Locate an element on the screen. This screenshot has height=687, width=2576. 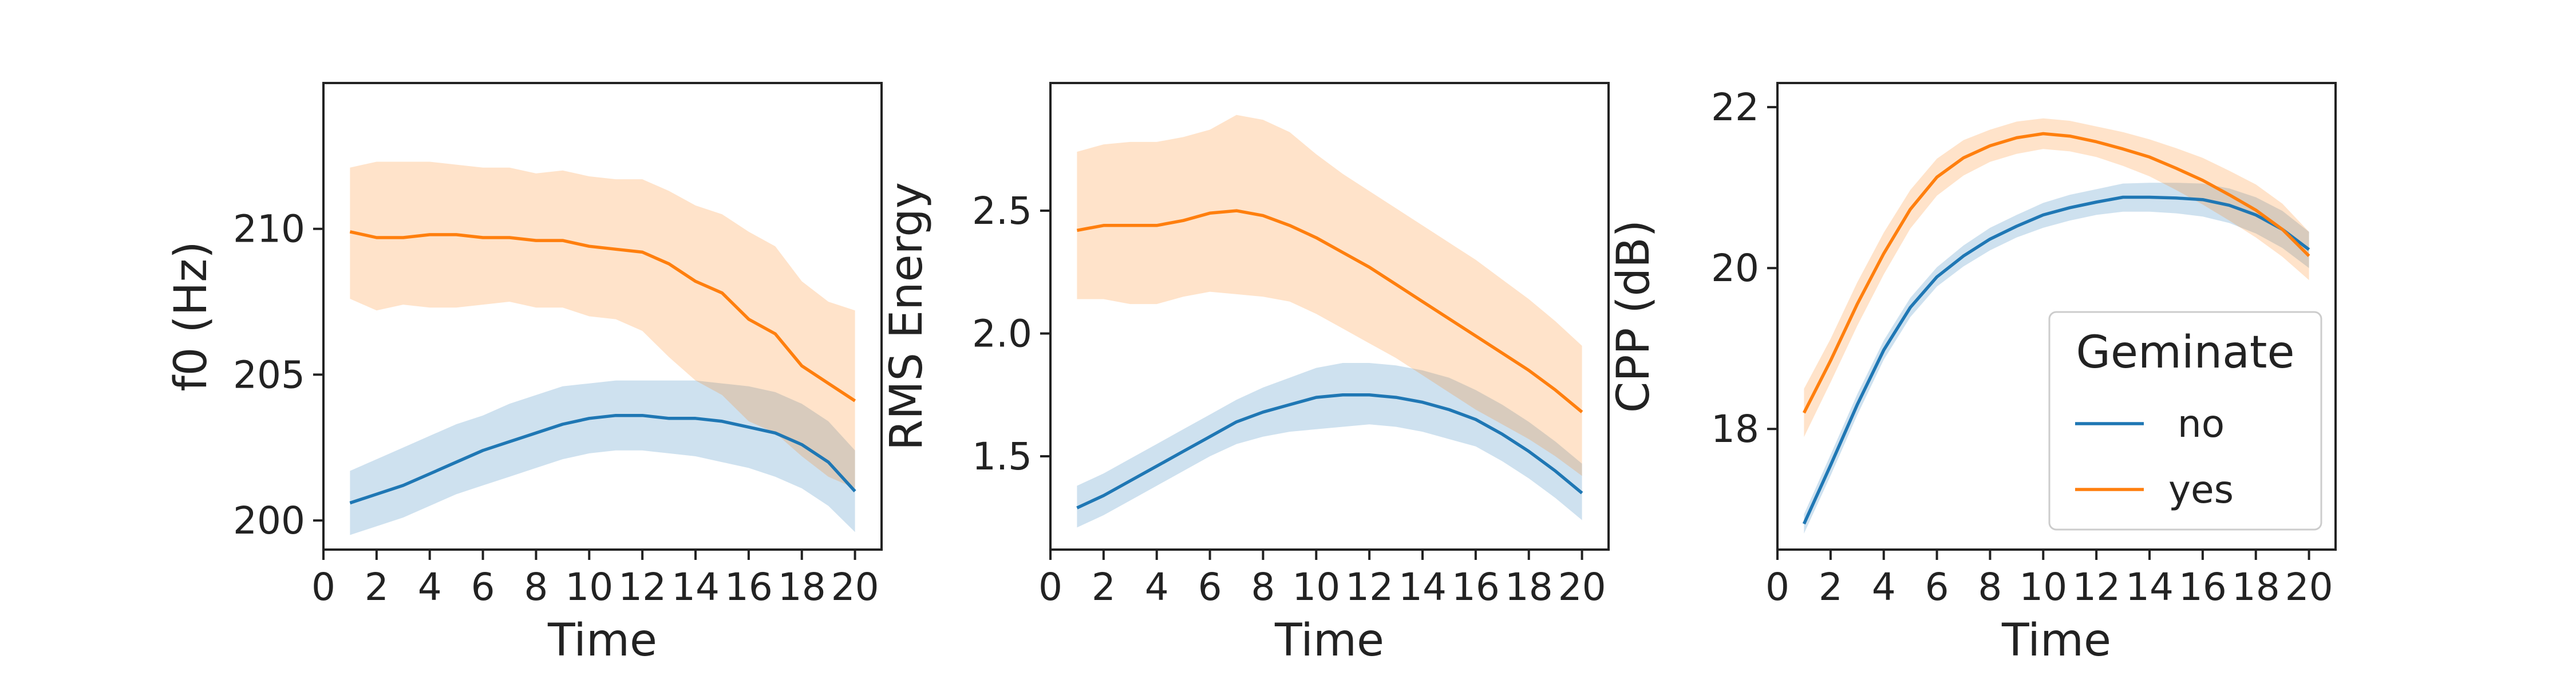
y-tick-label: 18 is located at coordinates (1735, 429).